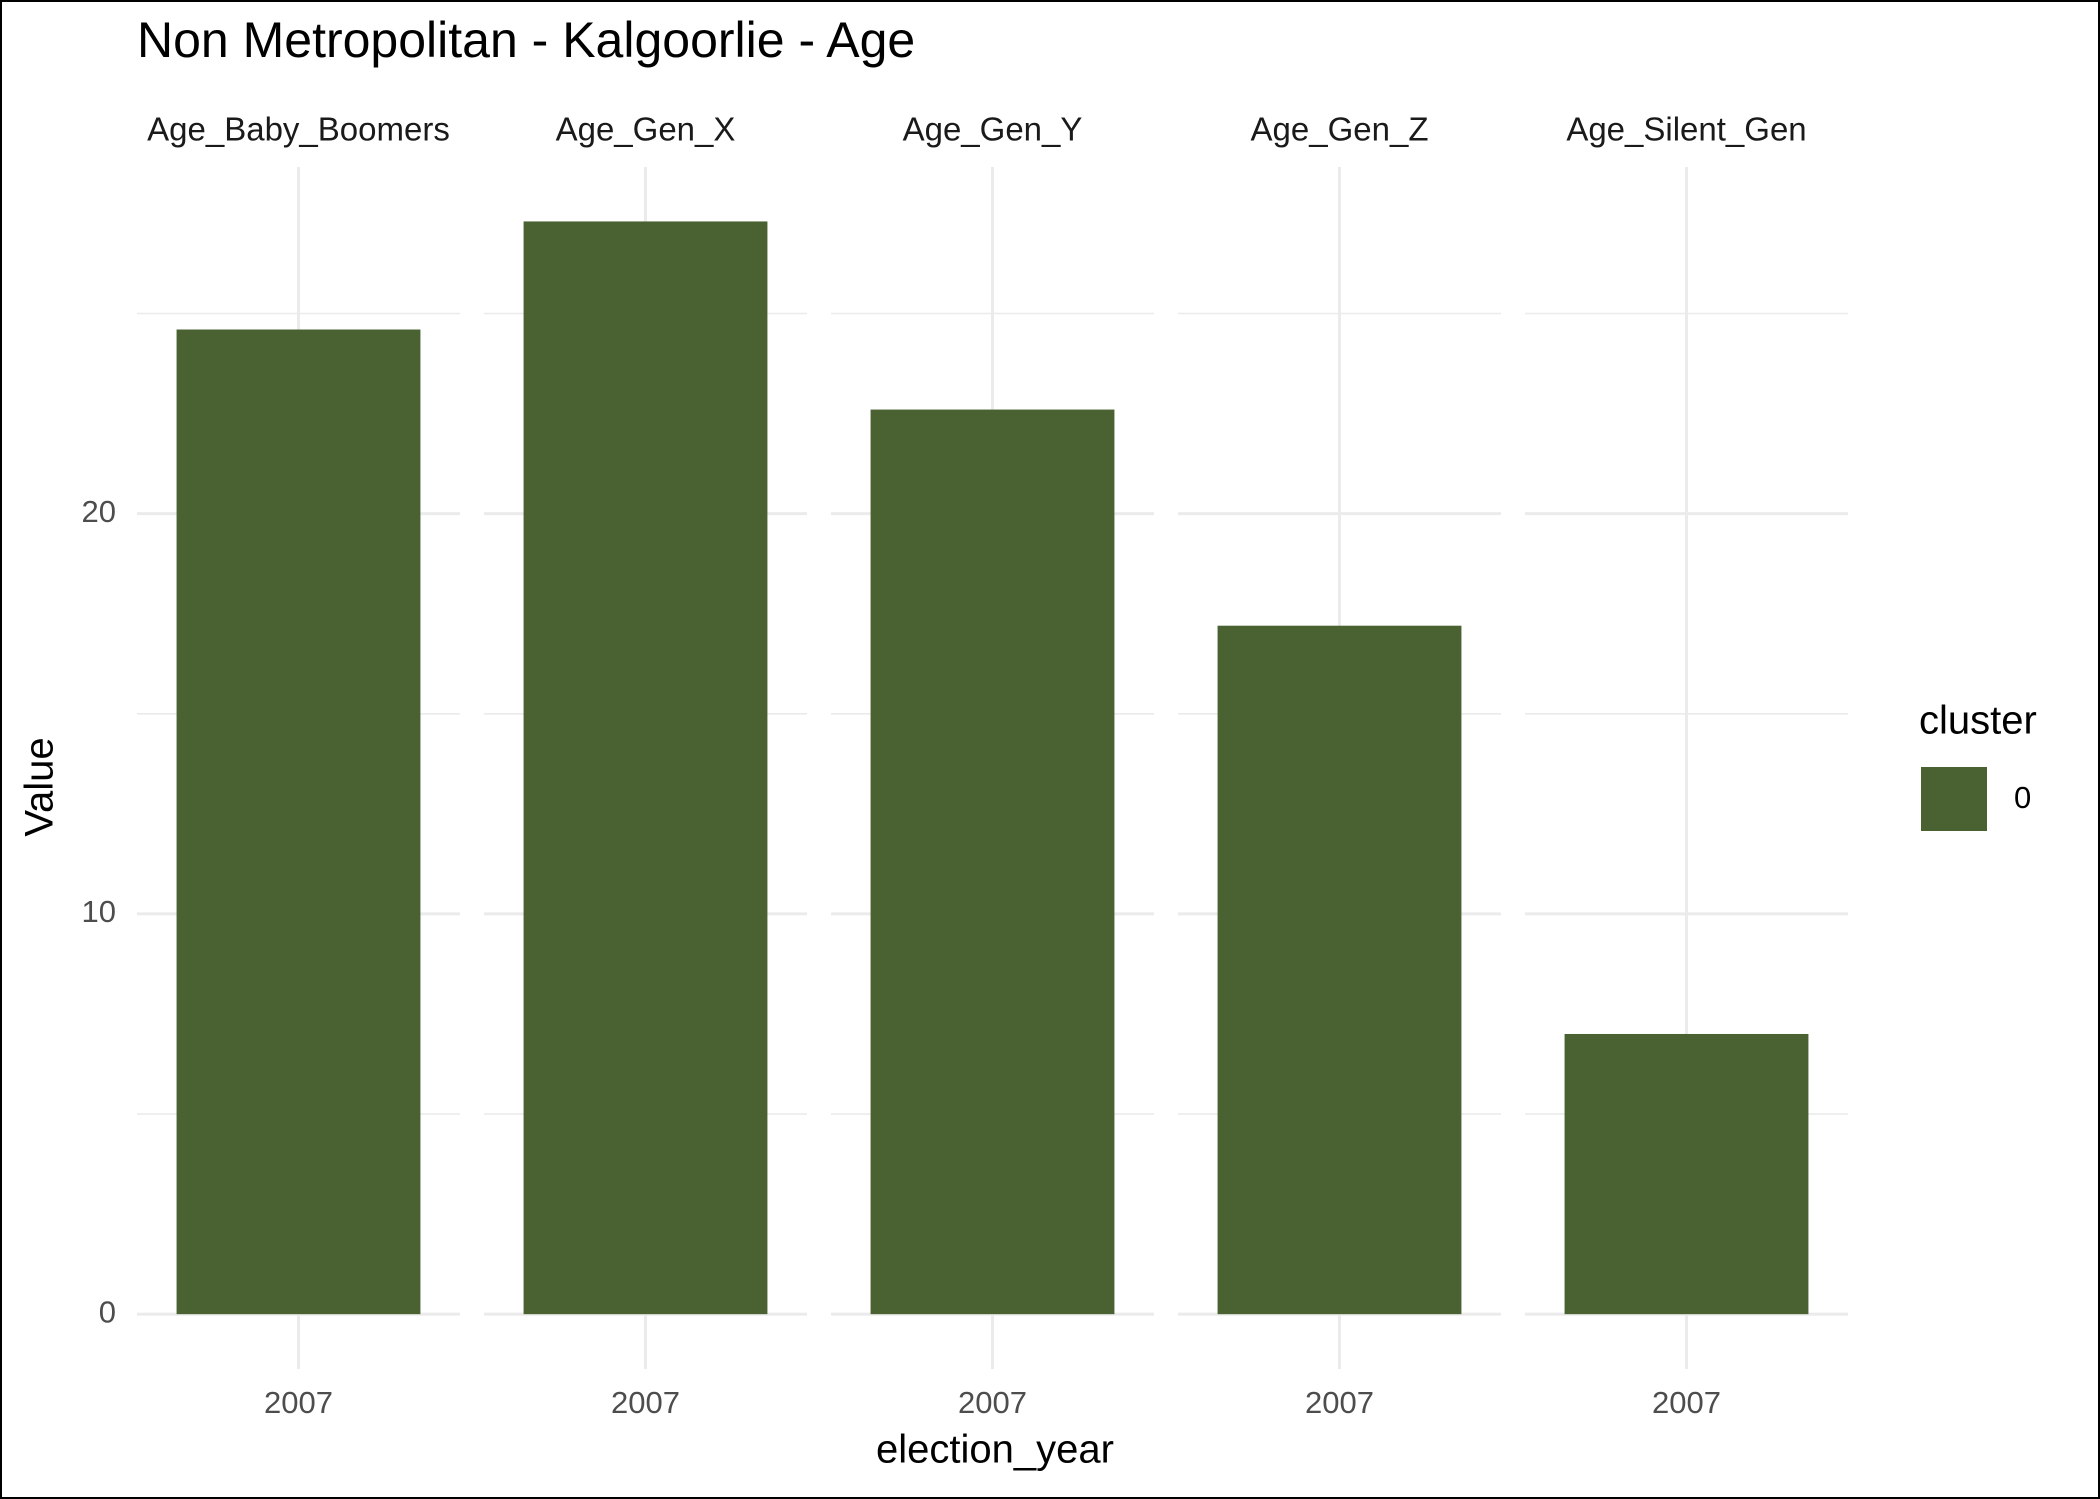 Image resolution: width=2100 pixels, height=1499 pixels. Describe the element at coordinates (526, 40) in the screenshot. I see `chart-title: Non Metropolitan - Kalgoorlie - Age` at that location.